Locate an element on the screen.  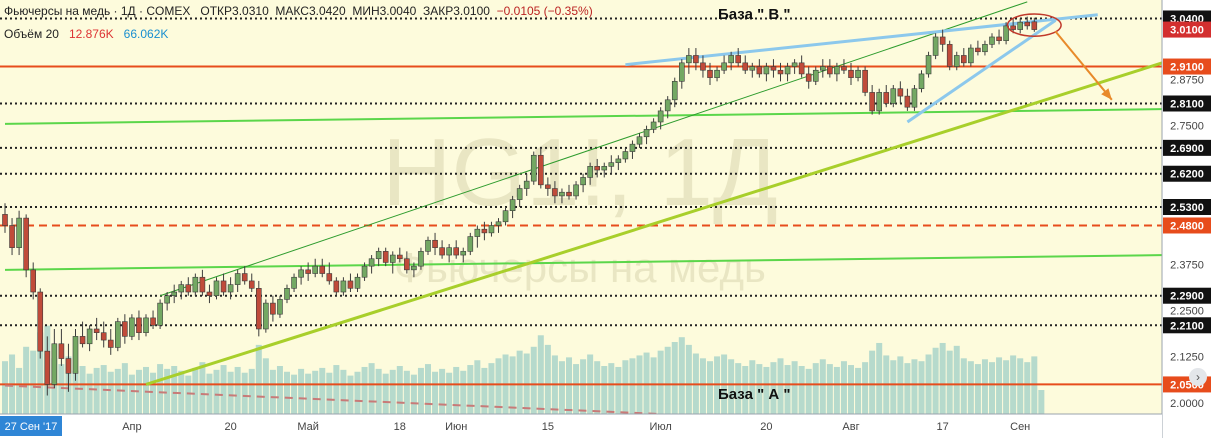
base-b-label: База " В " is located at coordinates (754, 14).